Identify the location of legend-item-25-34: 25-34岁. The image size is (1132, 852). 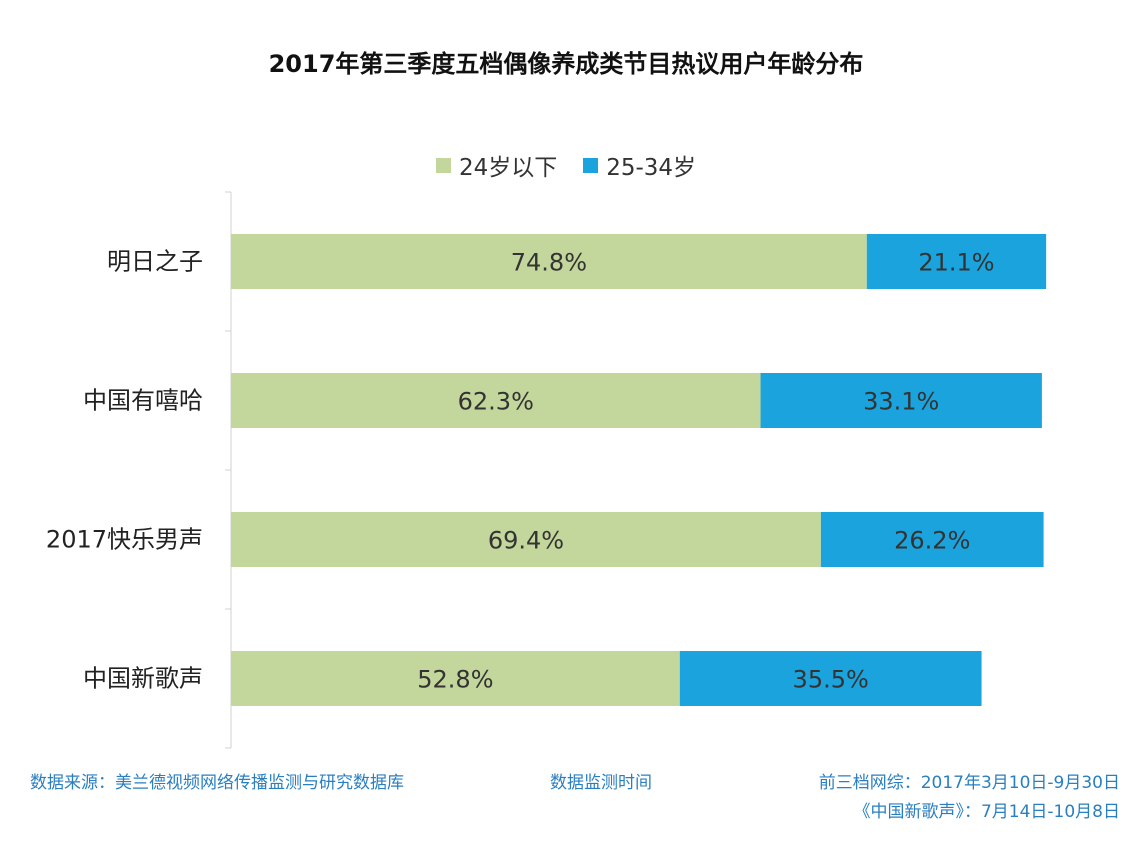
(639, 165).